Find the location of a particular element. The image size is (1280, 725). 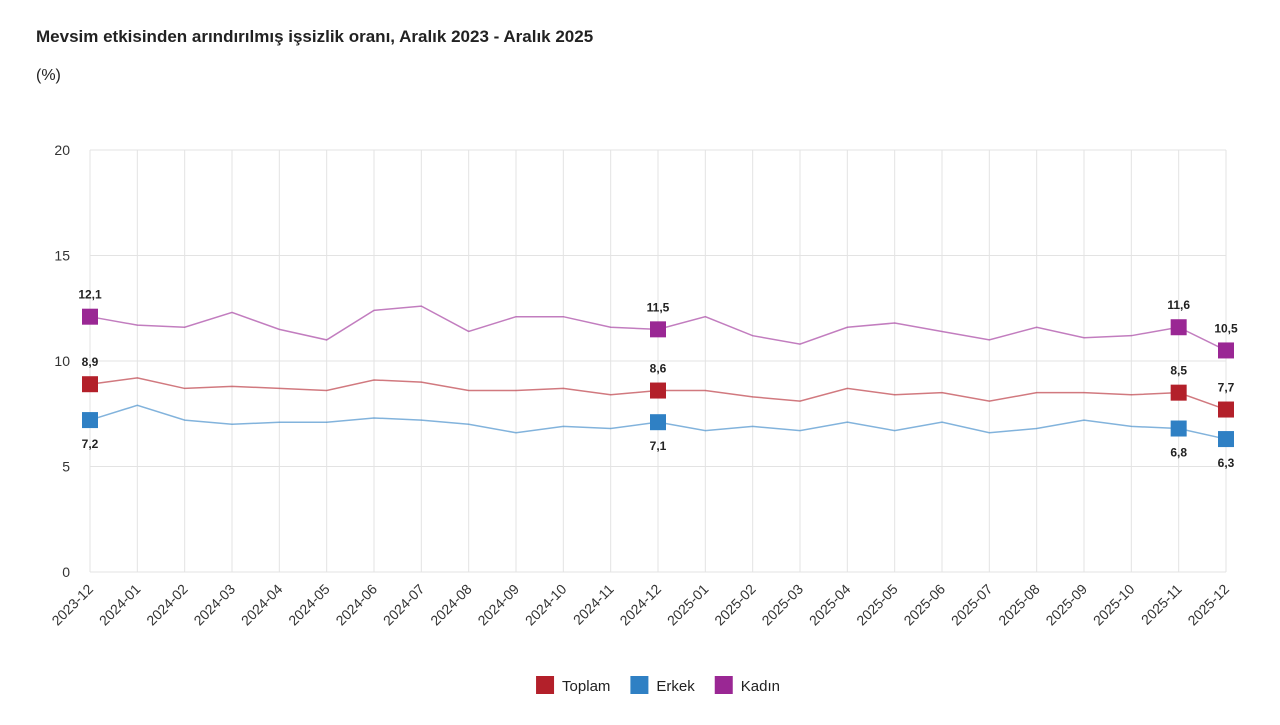

y-tick-label: 0 is located at coordinates (66, 572).